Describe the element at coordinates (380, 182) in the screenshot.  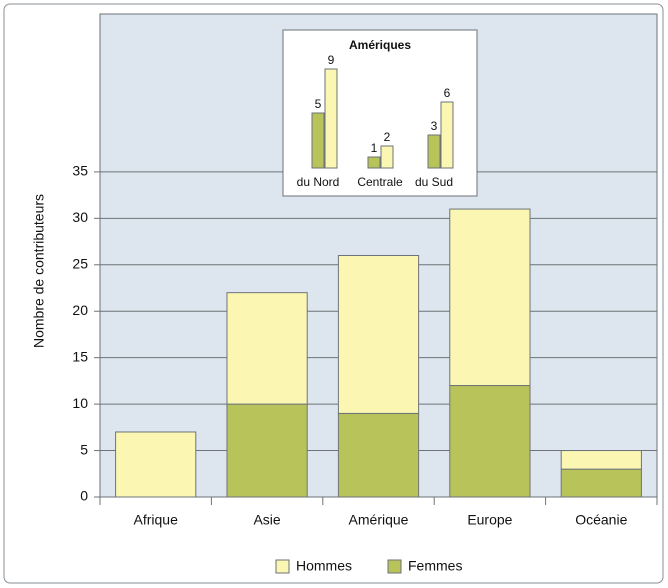
I see `inset-category-label: Centrale` at that location.